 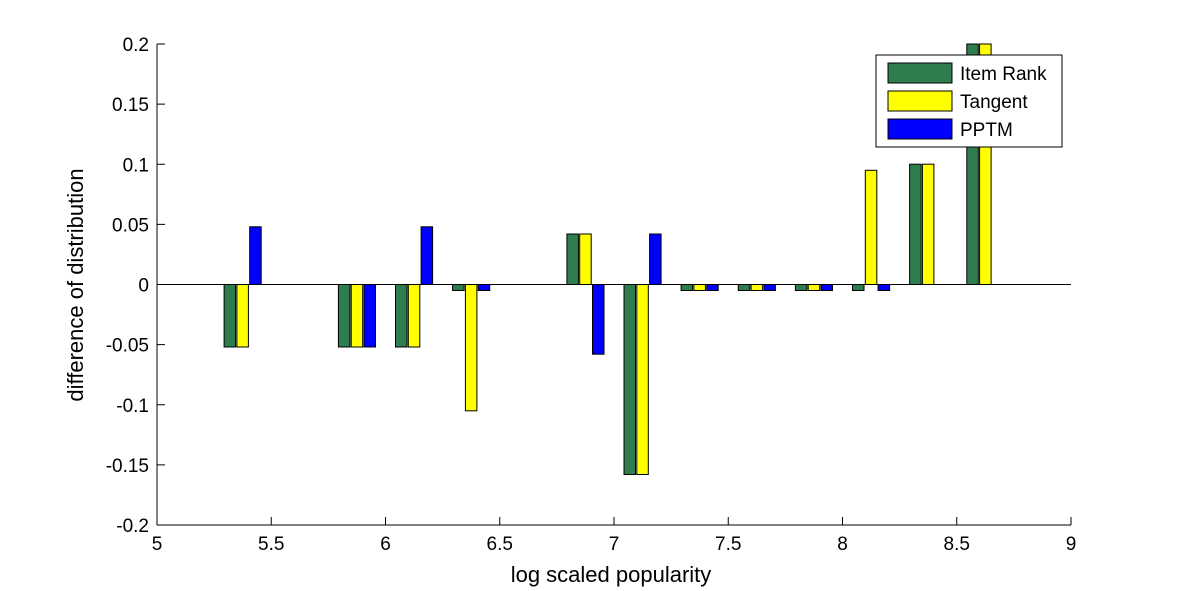 What do you see at coordinates (132, 526) in the screenshot?
I see `y-tick-label: -0.2` at bounding box center [132, 526].